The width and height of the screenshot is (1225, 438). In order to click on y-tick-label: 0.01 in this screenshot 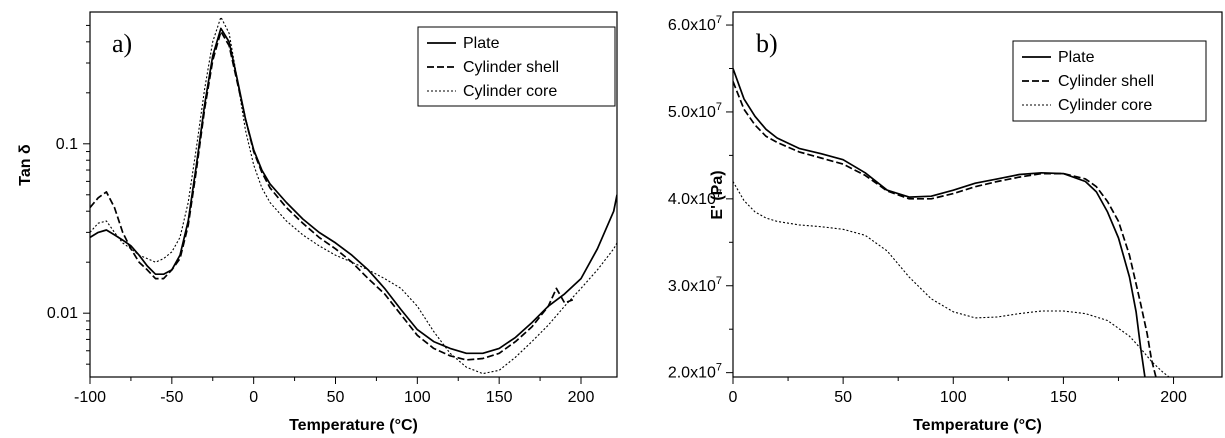, I will do `click(62, 313)`.